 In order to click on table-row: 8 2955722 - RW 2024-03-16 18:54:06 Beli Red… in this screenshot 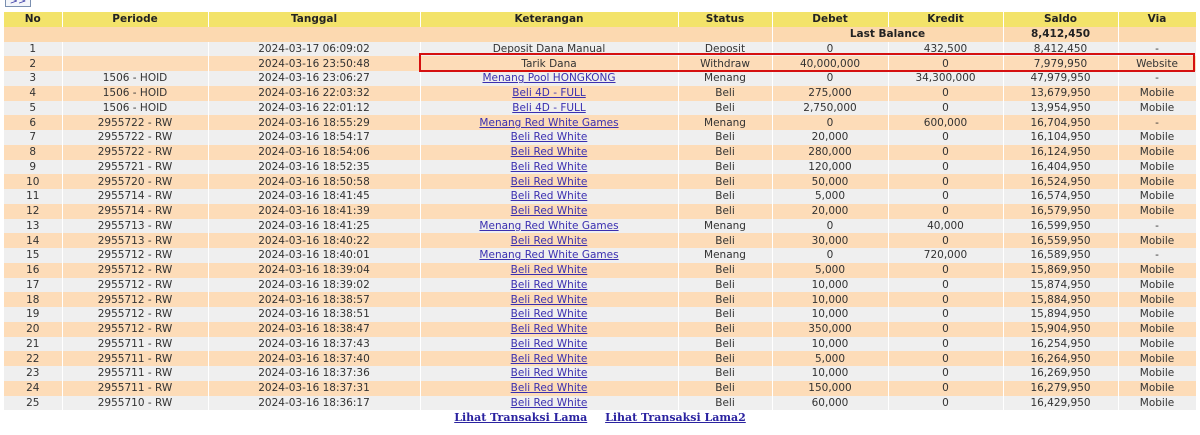, I will do `click(600, 152)`.